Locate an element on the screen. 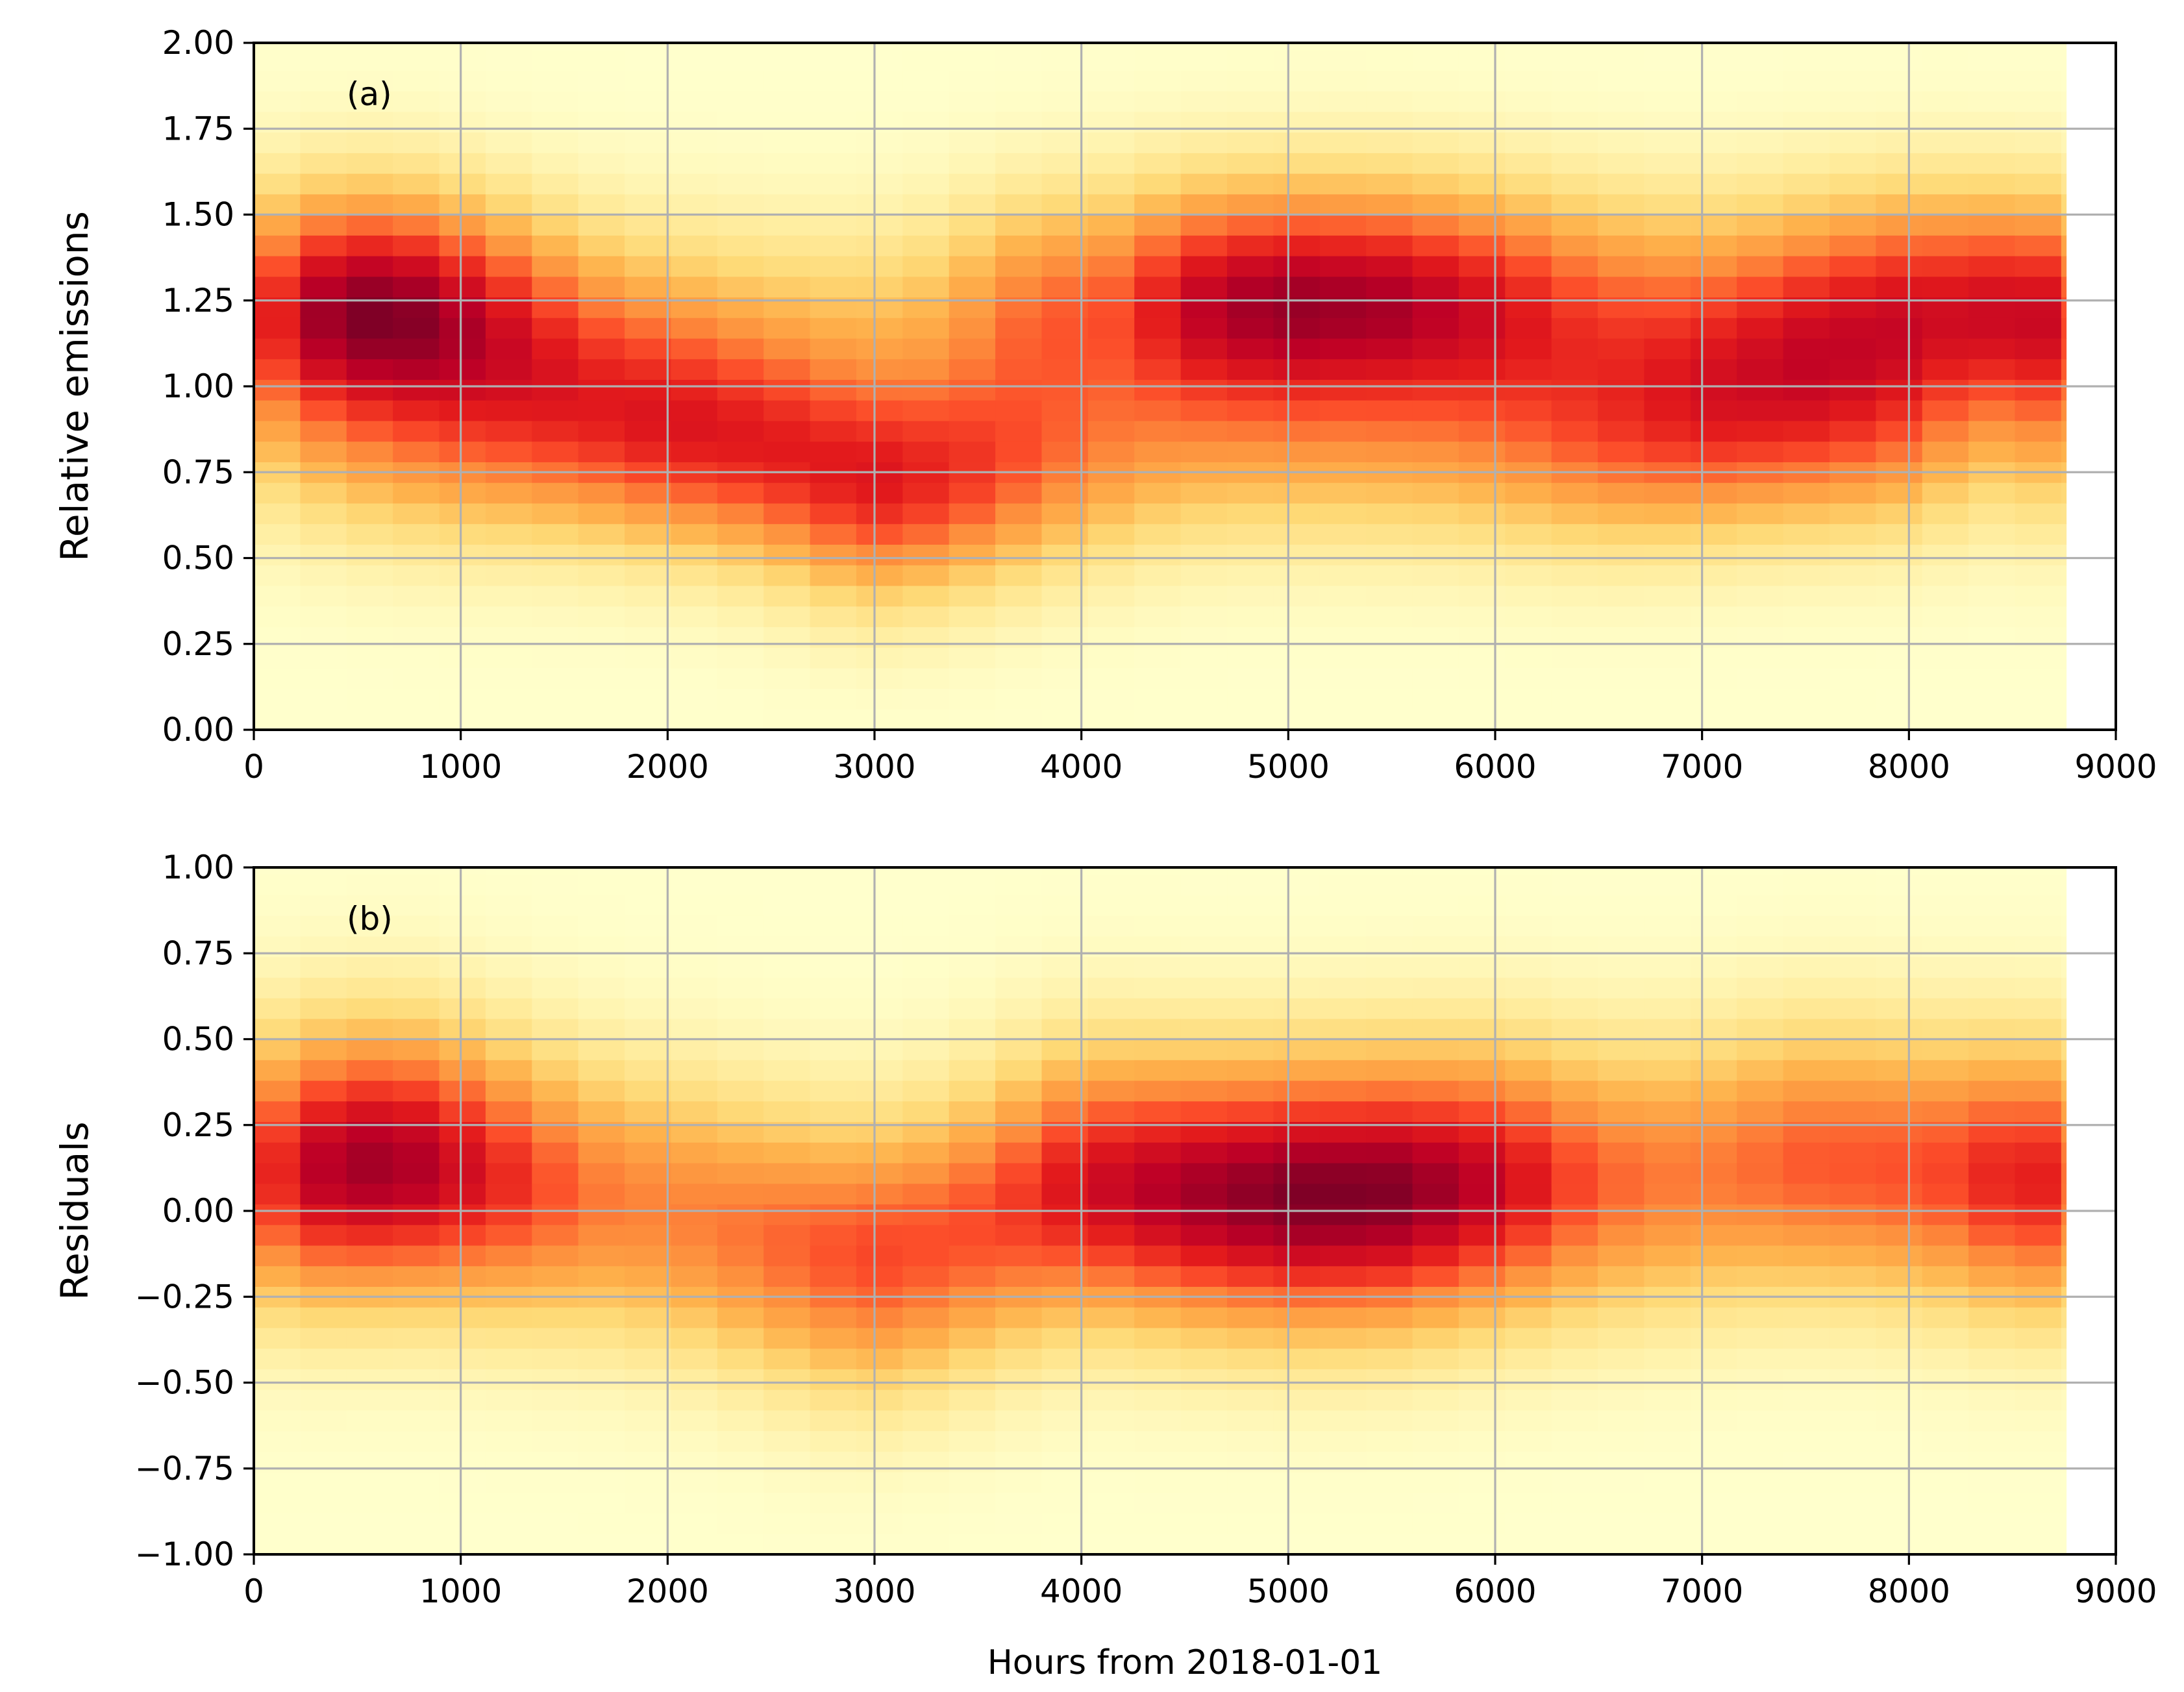  x-tick-label: 9000 is located at coordinates (2115, 767).